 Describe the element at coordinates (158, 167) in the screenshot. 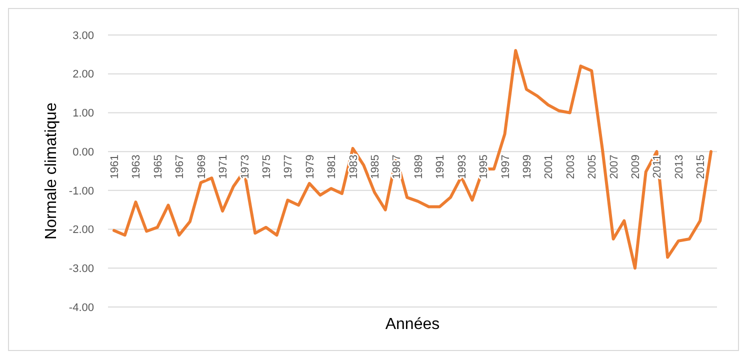

I see `x-tick-label: 1965` at that location.